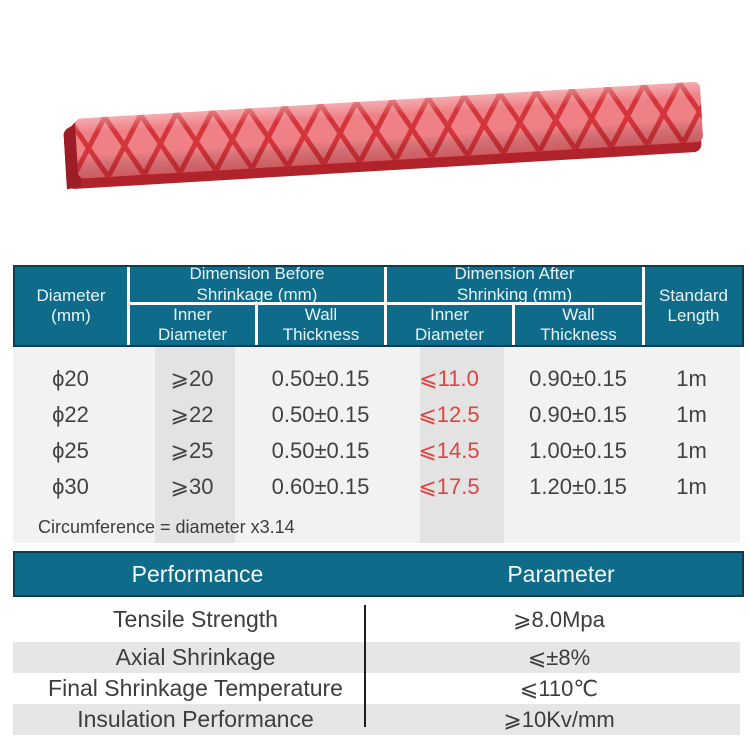 Image resolution: width=750 pixels, height=750 pixels. I want to click on col-group-after-shrinking: Dimension After Shrinking (mm), so click(516, 284).